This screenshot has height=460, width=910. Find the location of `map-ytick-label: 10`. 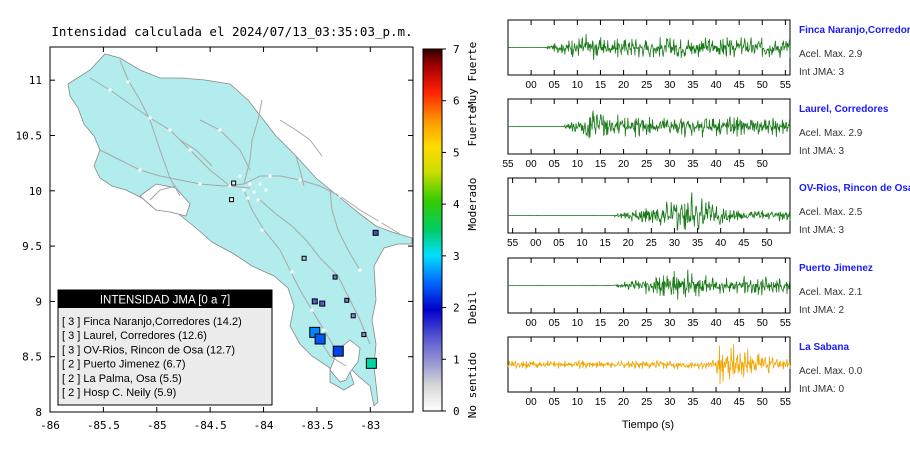

map-ytick-label: 10 is located at coordinates (35, 191).